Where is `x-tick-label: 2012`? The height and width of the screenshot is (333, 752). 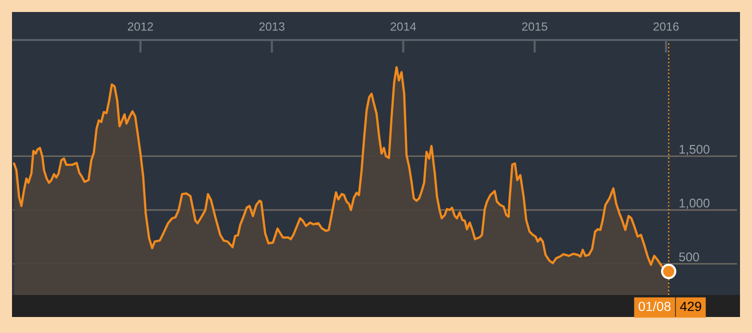 x-tick-label: 2012 is located at coordinates (140, 26).